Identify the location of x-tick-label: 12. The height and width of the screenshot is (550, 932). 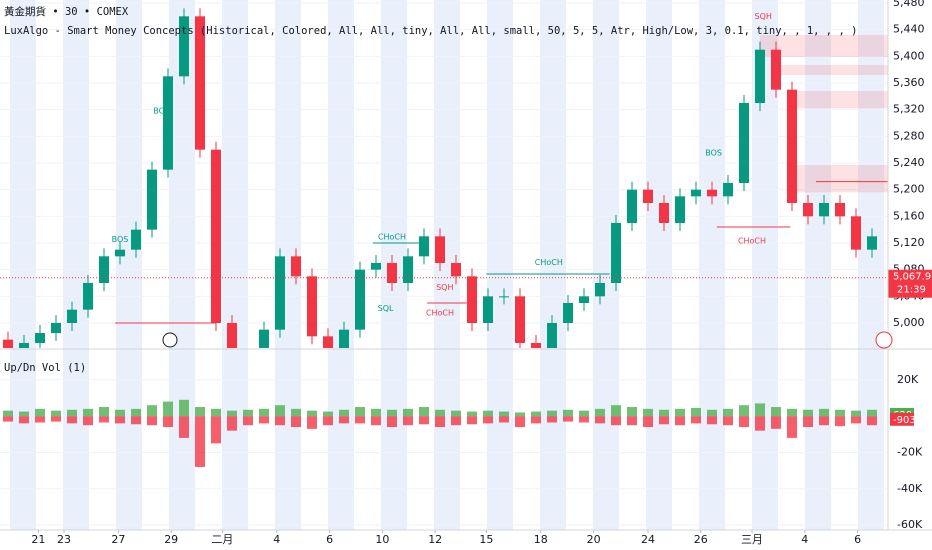
(435, 539).